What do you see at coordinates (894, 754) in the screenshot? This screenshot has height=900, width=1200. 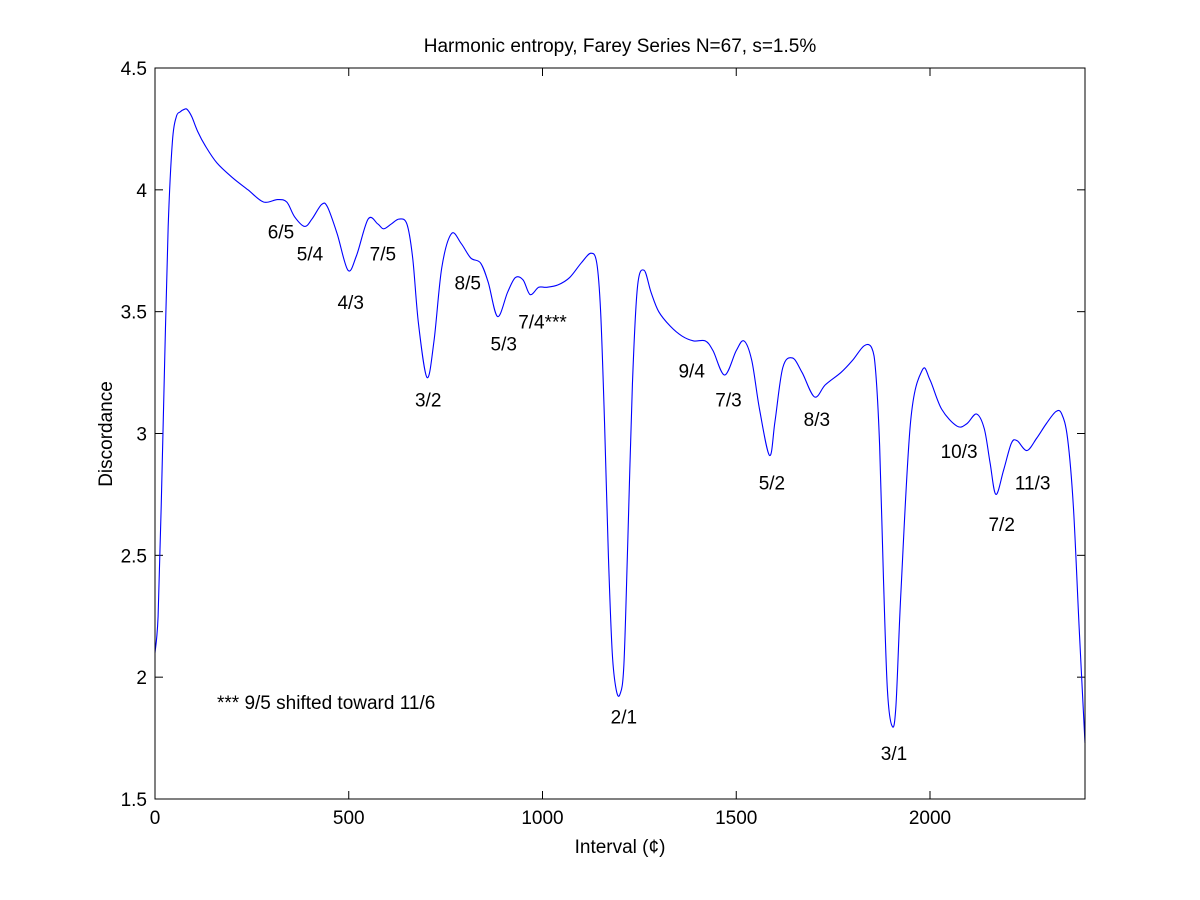 I see `annotation-label: 3/1` at bounding box center [894, 754].